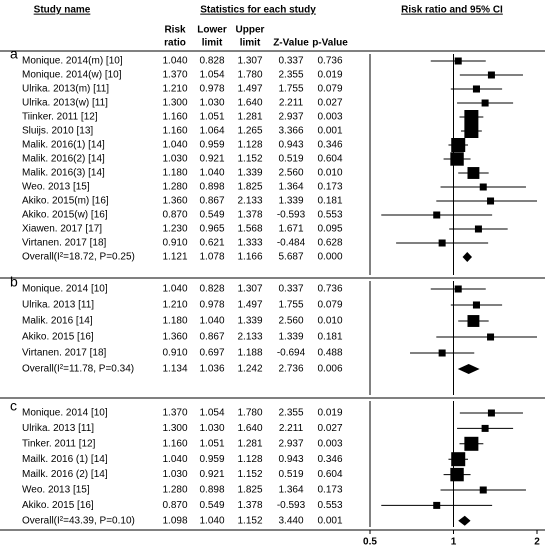  Describe the element at coordinates (291, 505) in the screenshot. I see `stat-value: -0.593` at that location.